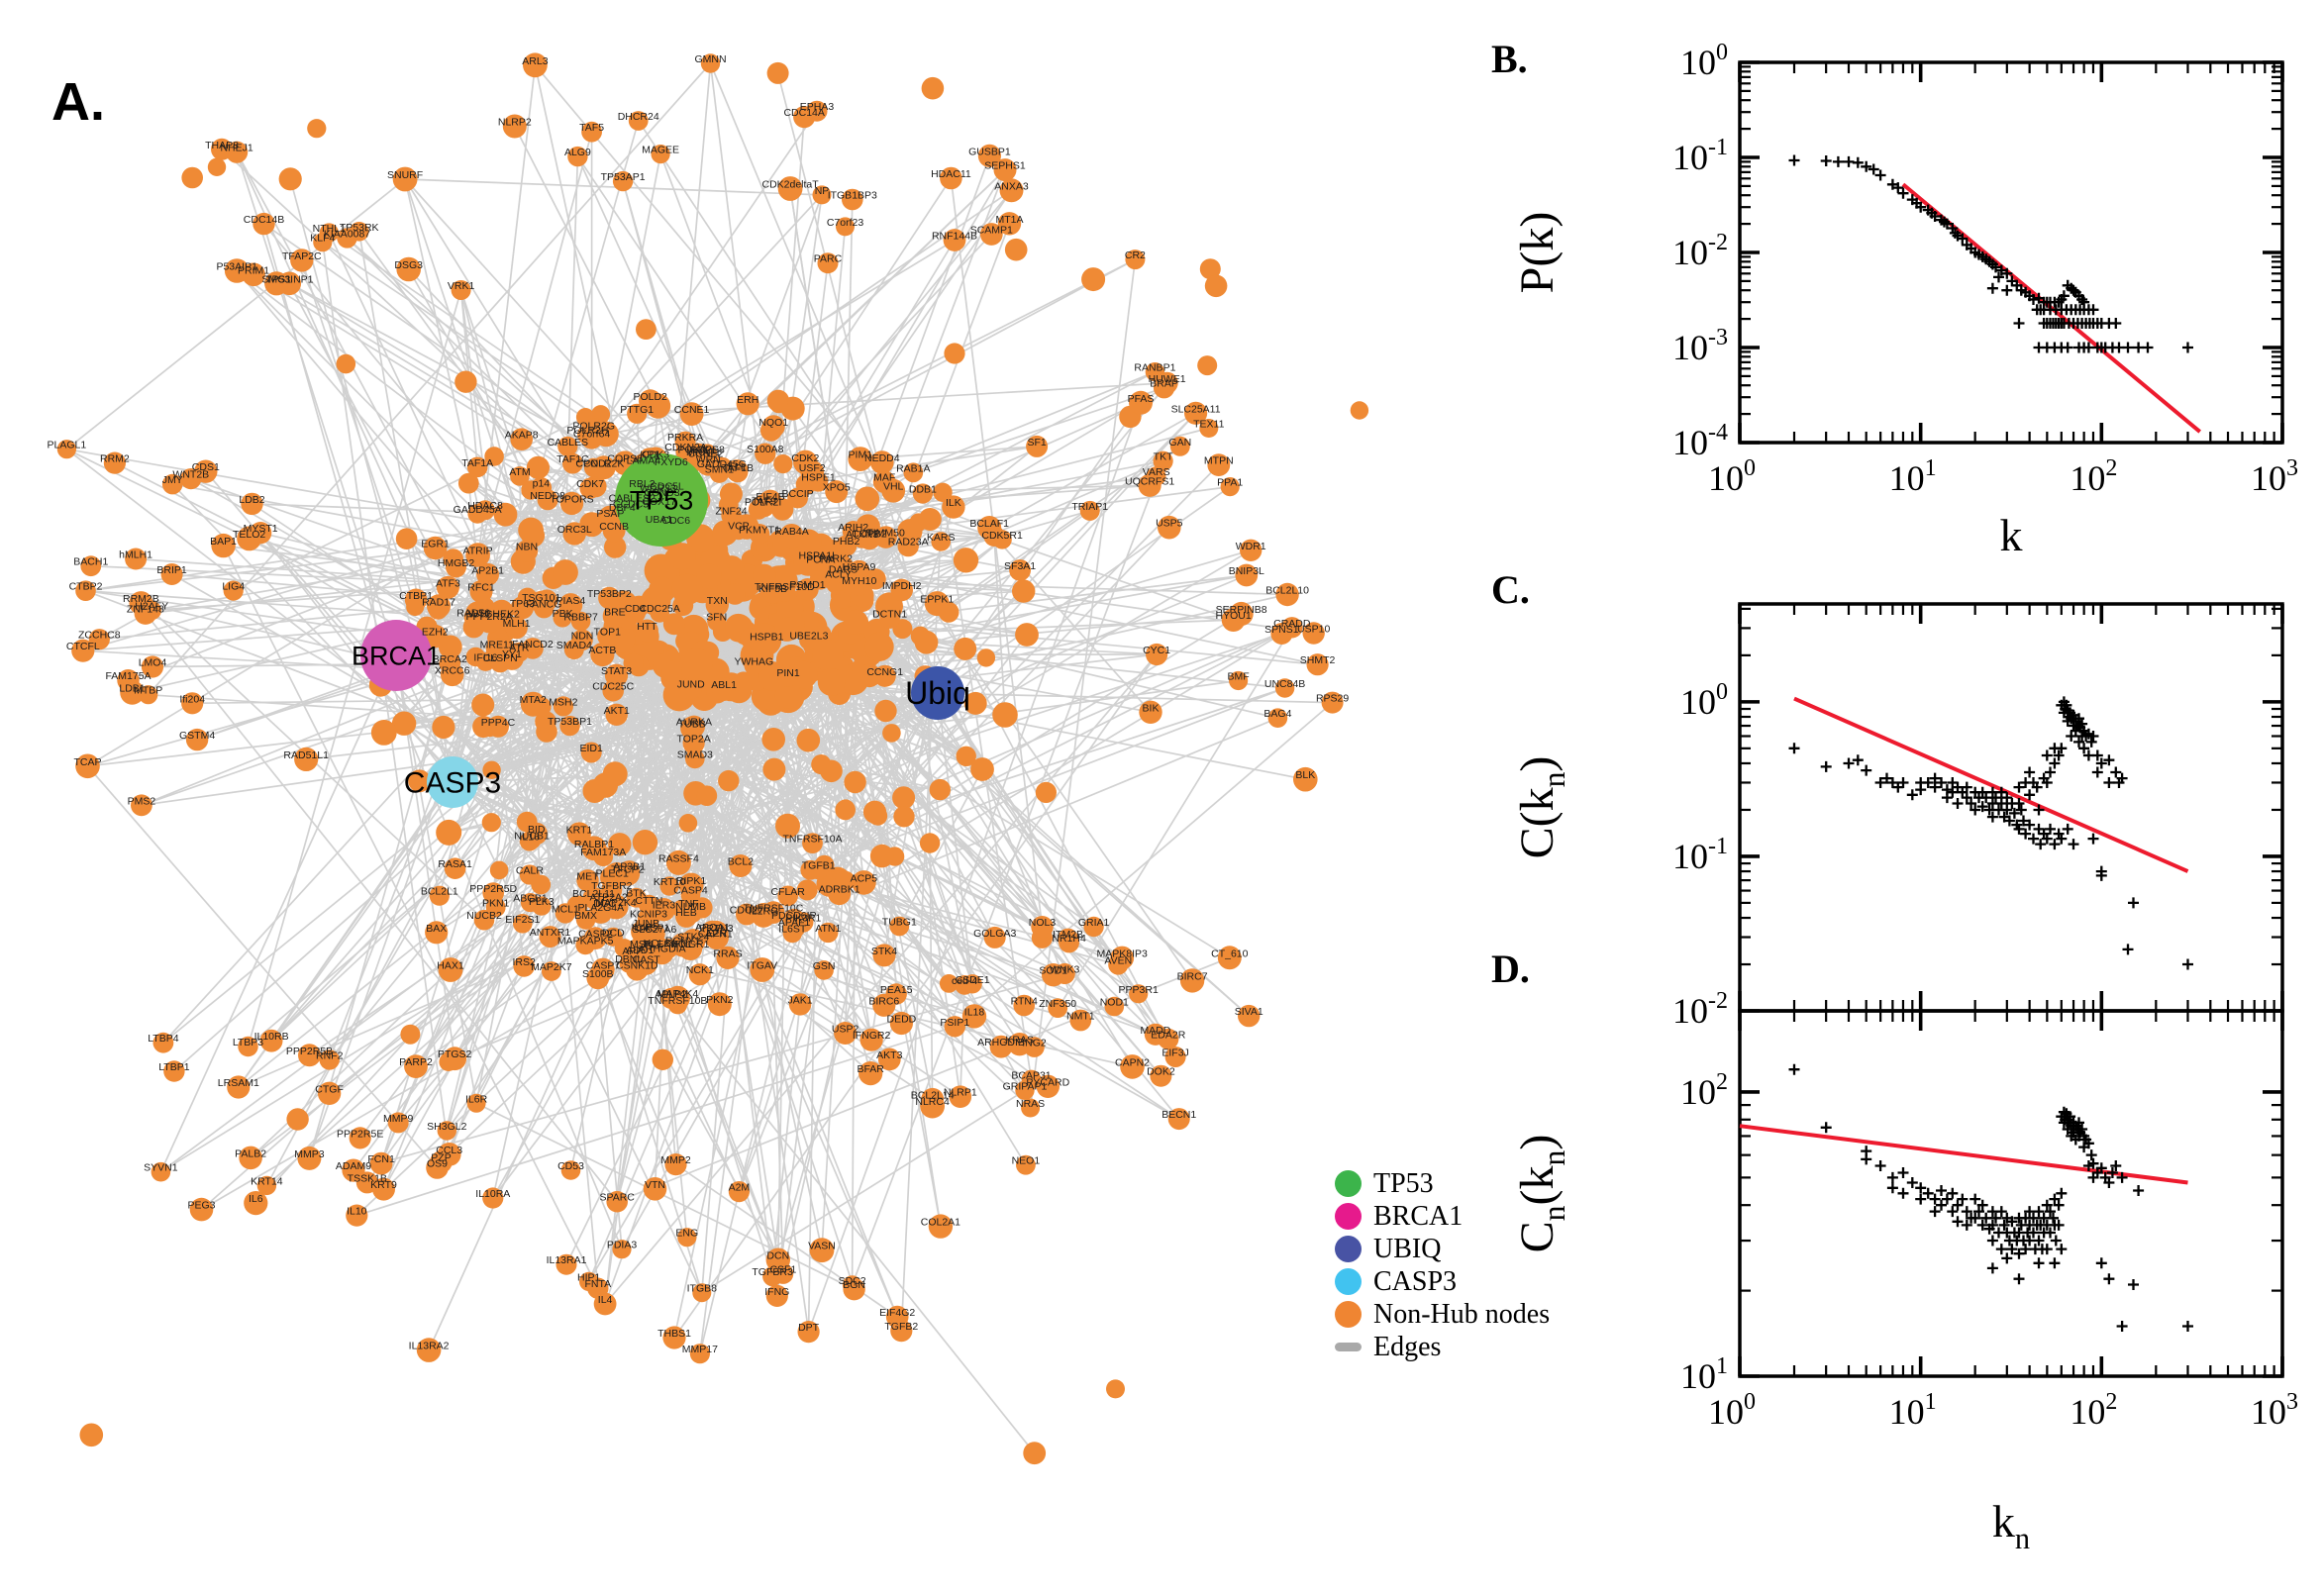 This screenshot has height=1596, width=2323. I want to click on network-node-label: COPB2, so click(869, 535).